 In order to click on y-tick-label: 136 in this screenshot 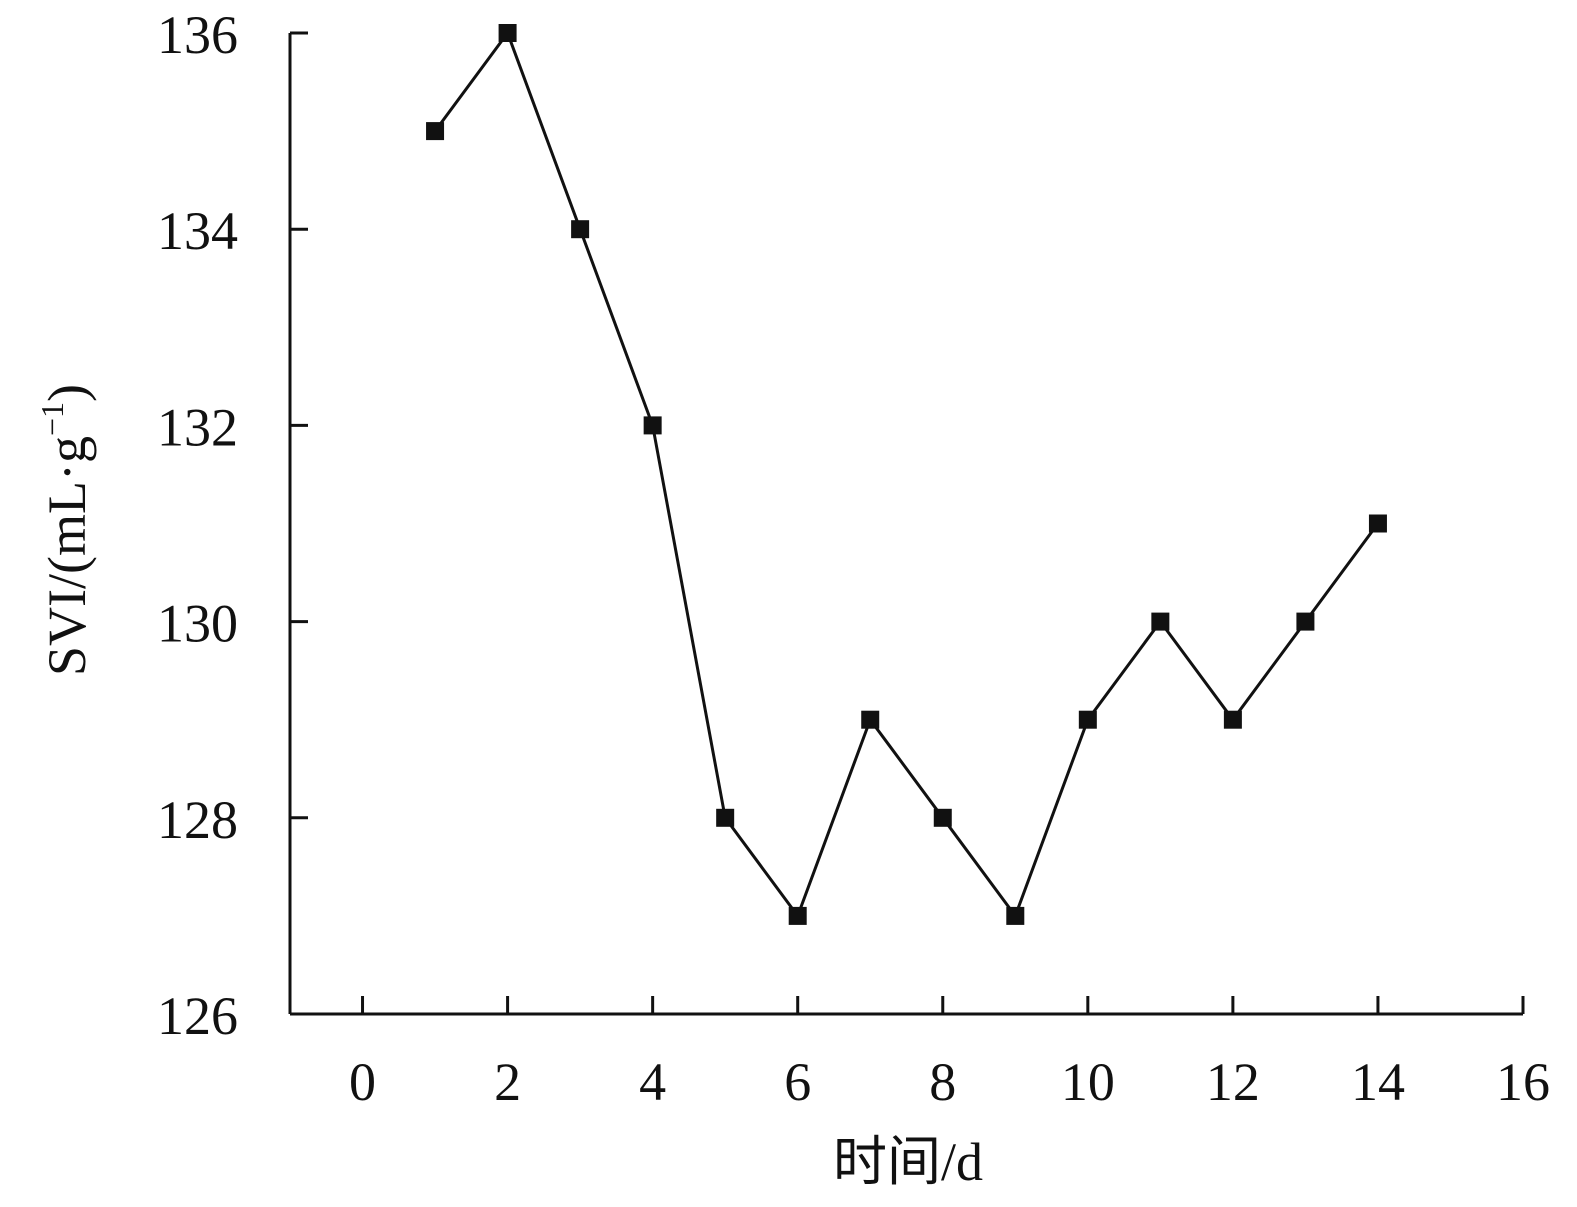, I will do `click(197, 35)`.